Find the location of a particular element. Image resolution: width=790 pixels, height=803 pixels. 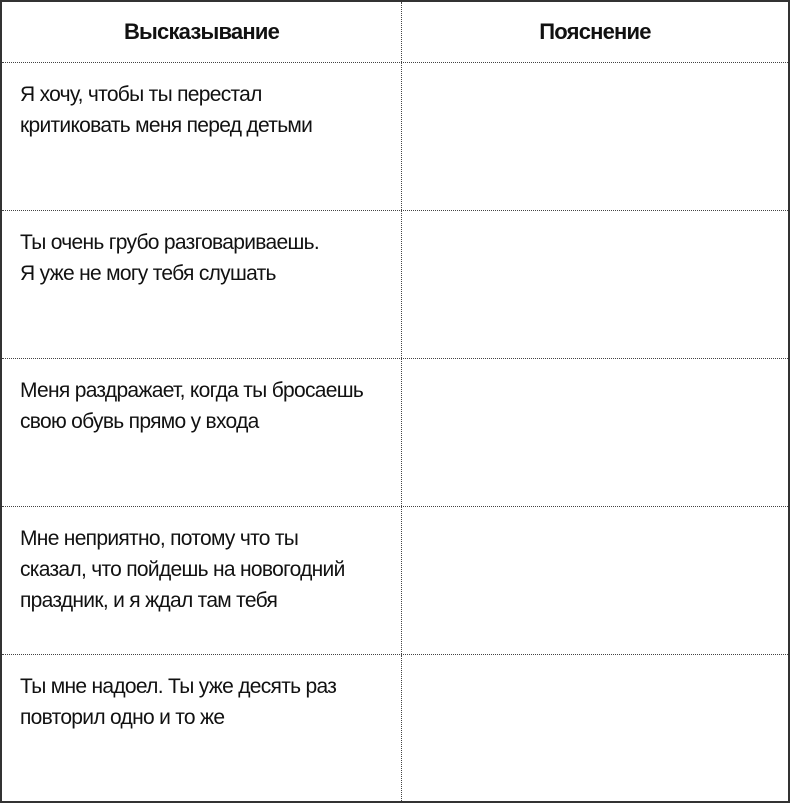

statement-line: свою обувь прямо у входа is located at coordinates (139, 421).